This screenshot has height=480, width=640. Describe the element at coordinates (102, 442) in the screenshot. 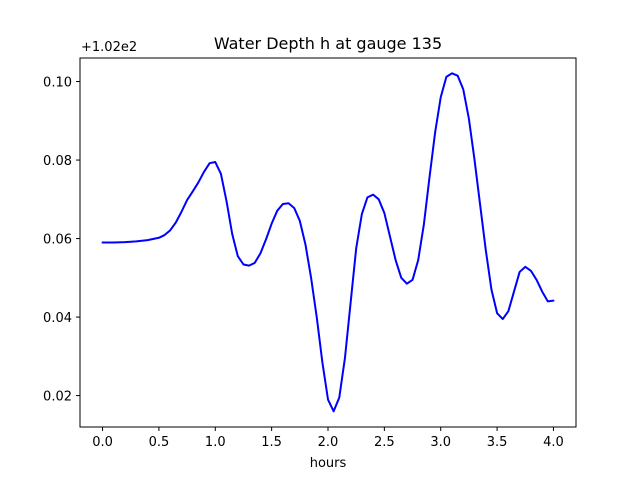

I see `x-tick-label: 0.0` at that location.